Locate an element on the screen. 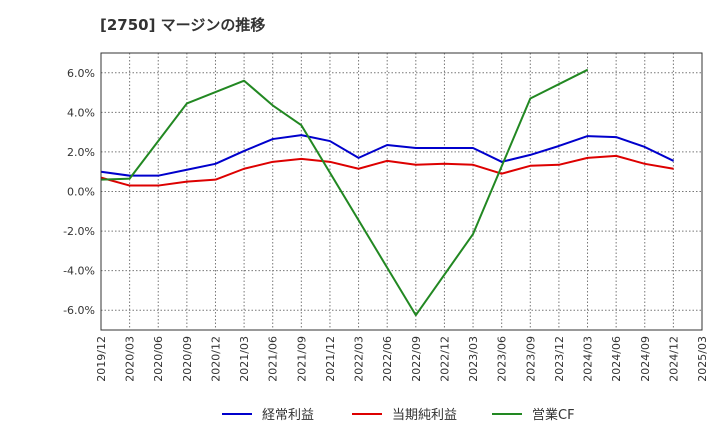  y-tick-label: 0.0% is located at coordinates (81, 192).